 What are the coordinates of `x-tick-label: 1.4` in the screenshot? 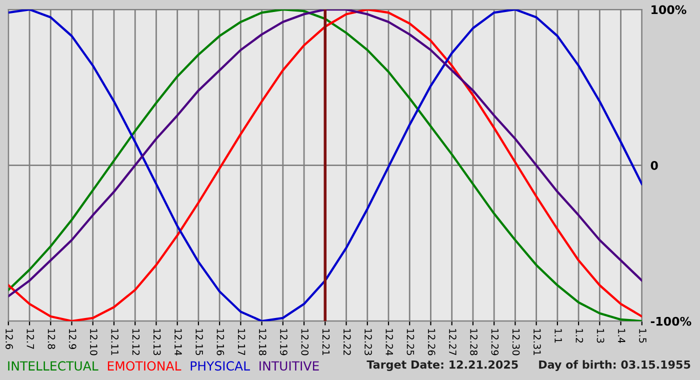 It's located at (622, 336).